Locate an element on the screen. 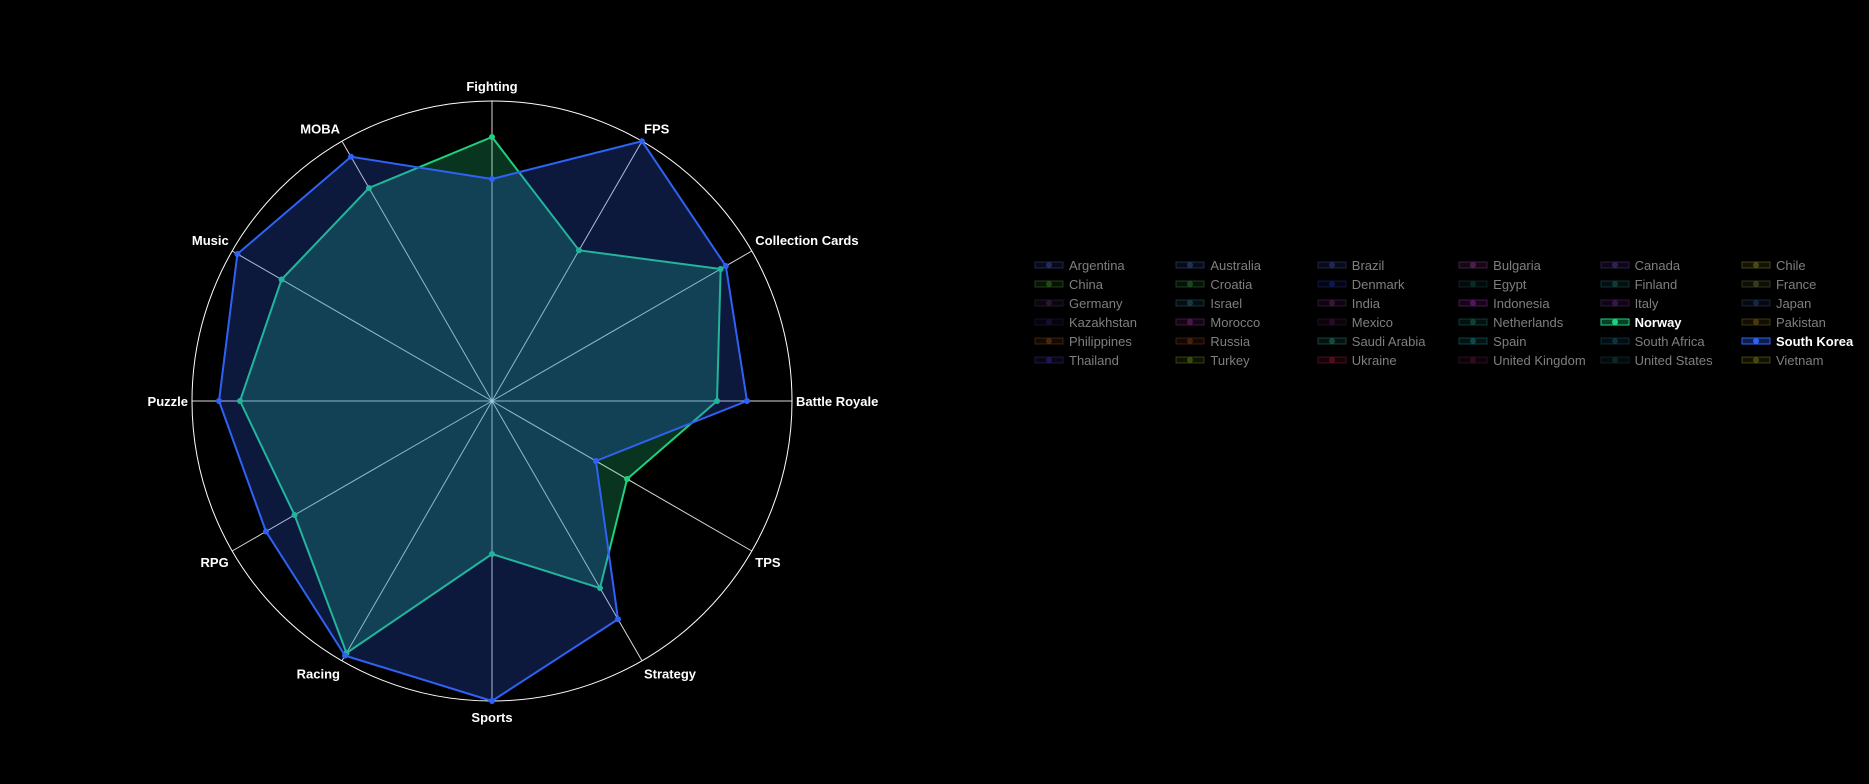 This screenshot has width=1869, height=784. legend-item-russia: Russia is located at coordinates (1245, 341).